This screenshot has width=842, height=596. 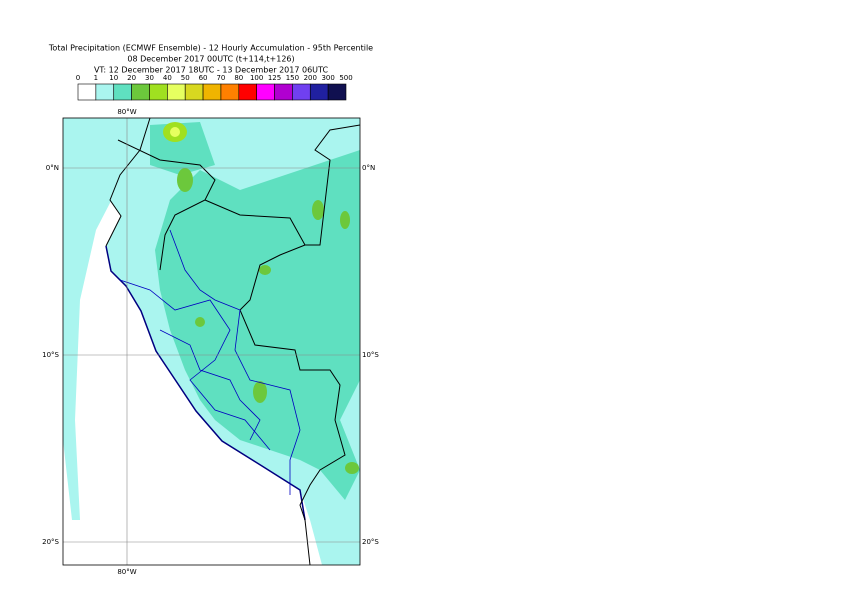 I want to click on colorbar: 0 1 10 20 30 40 50 60 70 80 100 125 150 200 300 500, so click(x=214, y=87).